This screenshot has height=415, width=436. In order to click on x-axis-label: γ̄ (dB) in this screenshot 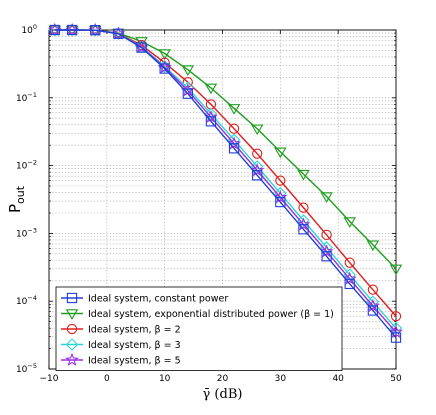, I will do `click(223, 394)`.